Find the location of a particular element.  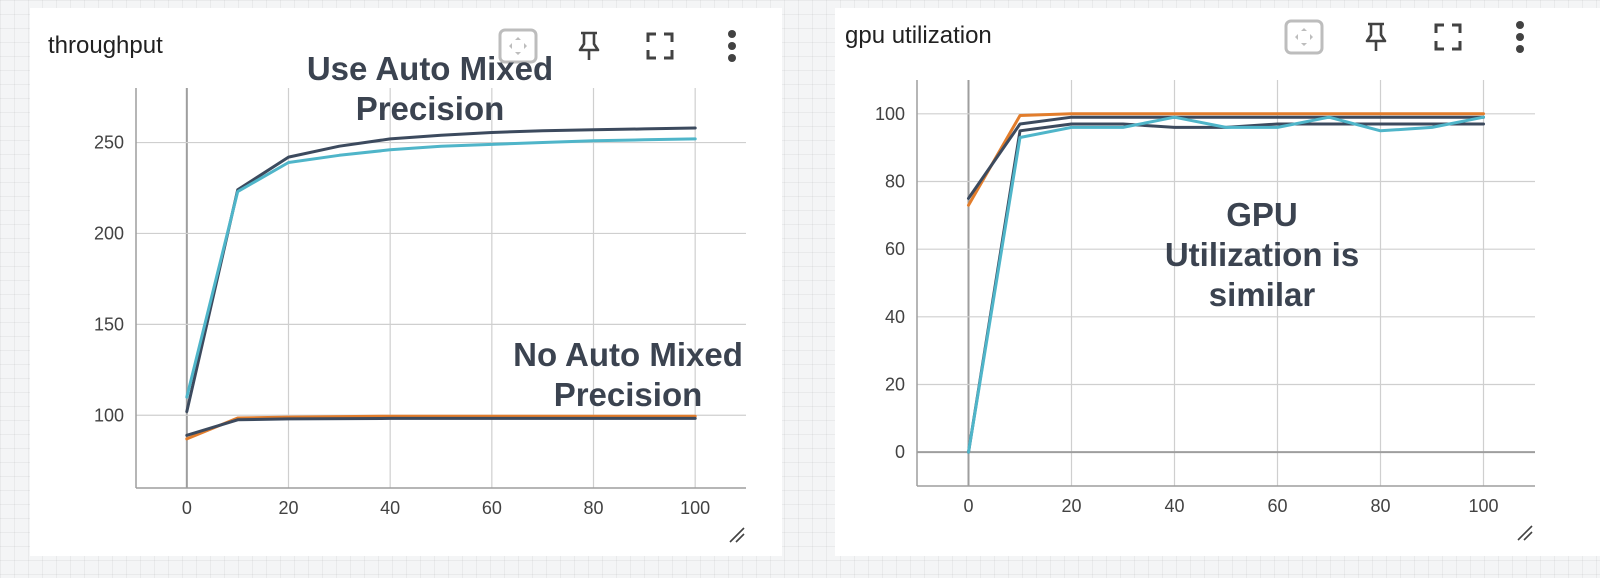

y-tick-label: 40 is located at coordinates (895, 317).